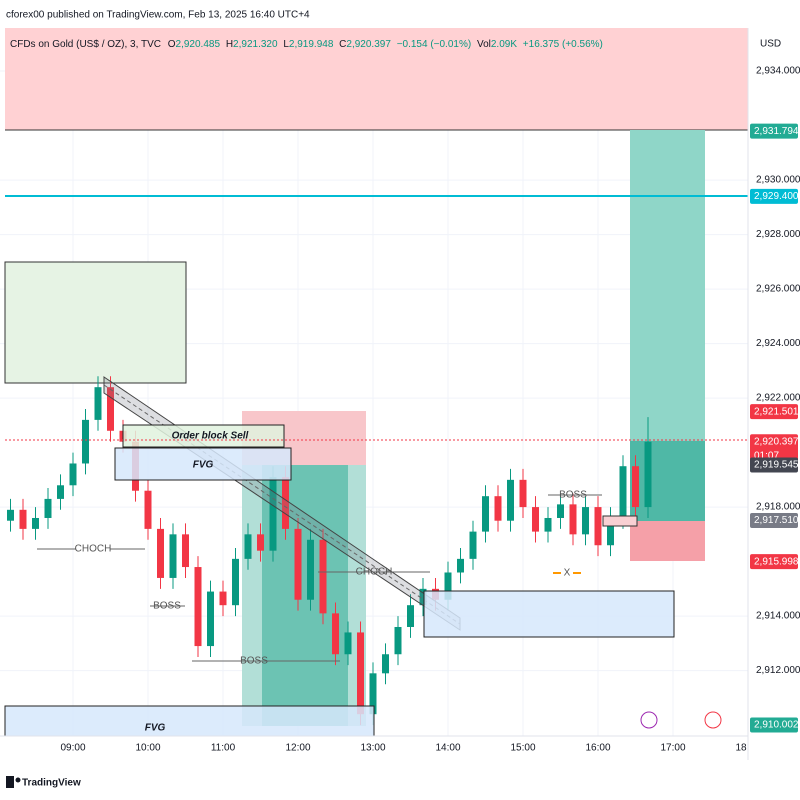 The height and width of the screenshot is (800, 800). I want to click on price-tag-label: 2,931.794, so click(776, 131).